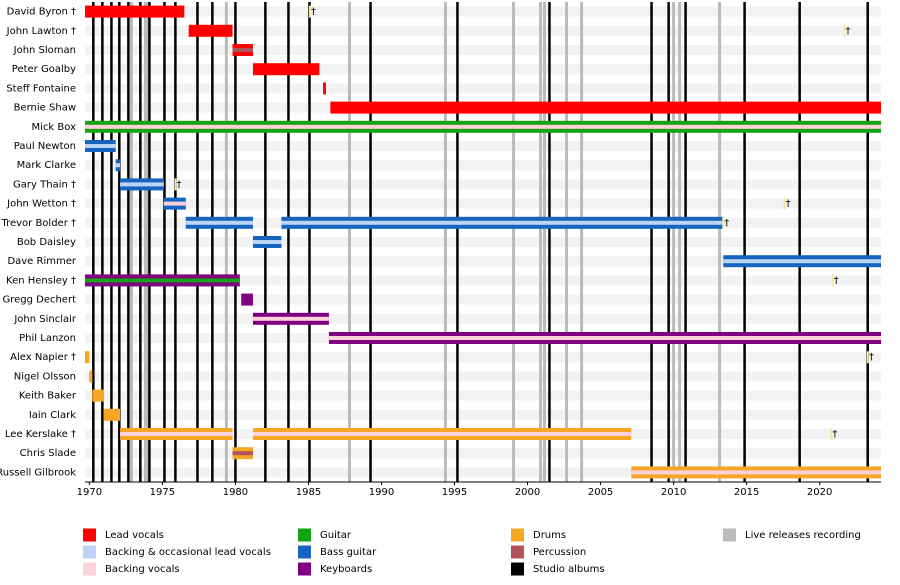  Describe the element at coordinates (40, 434) in the screenshot. I see `member-name: Lee Kerslake †` at that location.